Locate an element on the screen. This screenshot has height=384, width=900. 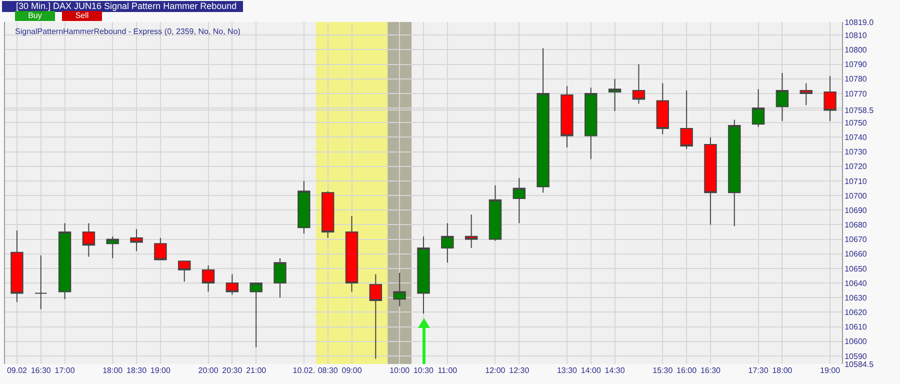
x-tick-label: 12:30 is located at coordinates (519, 370).